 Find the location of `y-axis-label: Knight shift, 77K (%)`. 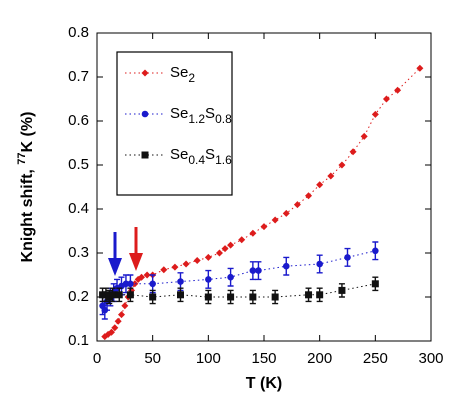

y-axis-label: Knight shift, 77K (%) is located at coordinates (26, 187).